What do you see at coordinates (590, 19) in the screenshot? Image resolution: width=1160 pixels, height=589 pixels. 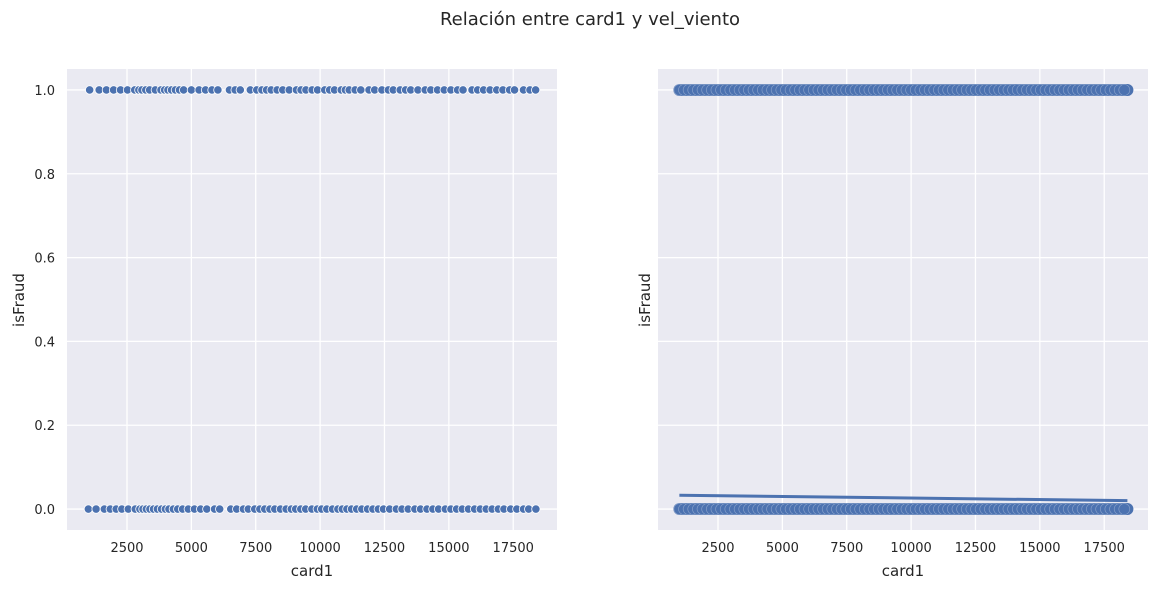 I see `figure-title: Relación entre card1 y vel_viento` at bounding box center [590, 19].